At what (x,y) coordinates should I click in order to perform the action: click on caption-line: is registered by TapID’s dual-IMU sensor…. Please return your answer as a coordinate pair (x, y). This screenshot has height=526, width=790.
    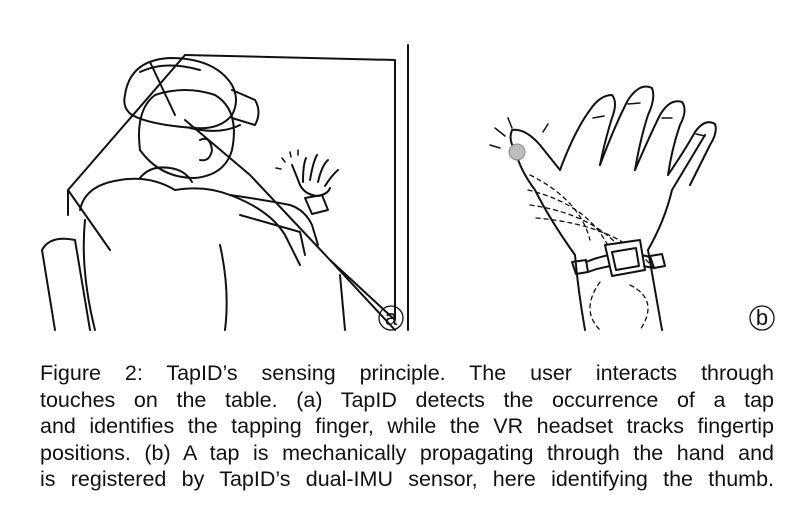
    Looking at the image, I should click on (407, 479).